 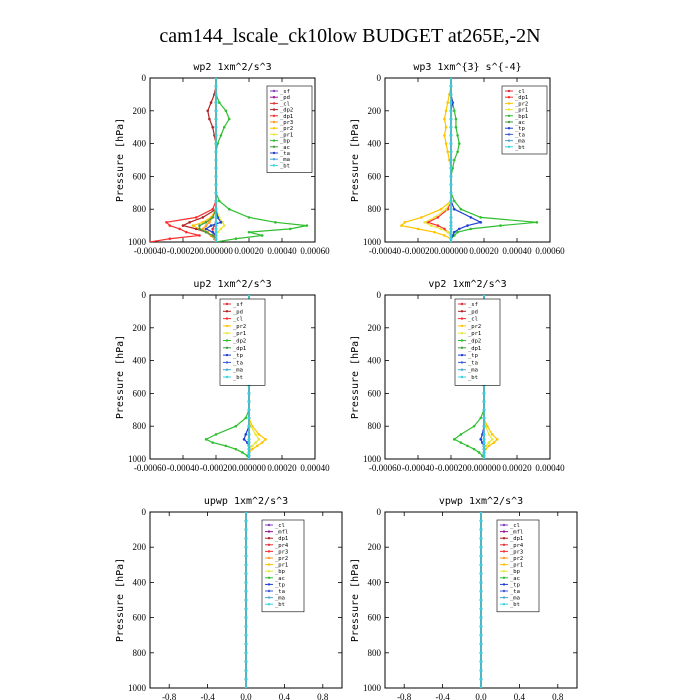 I want to click on y-tick-label: 400, so click(x=375, y=582).